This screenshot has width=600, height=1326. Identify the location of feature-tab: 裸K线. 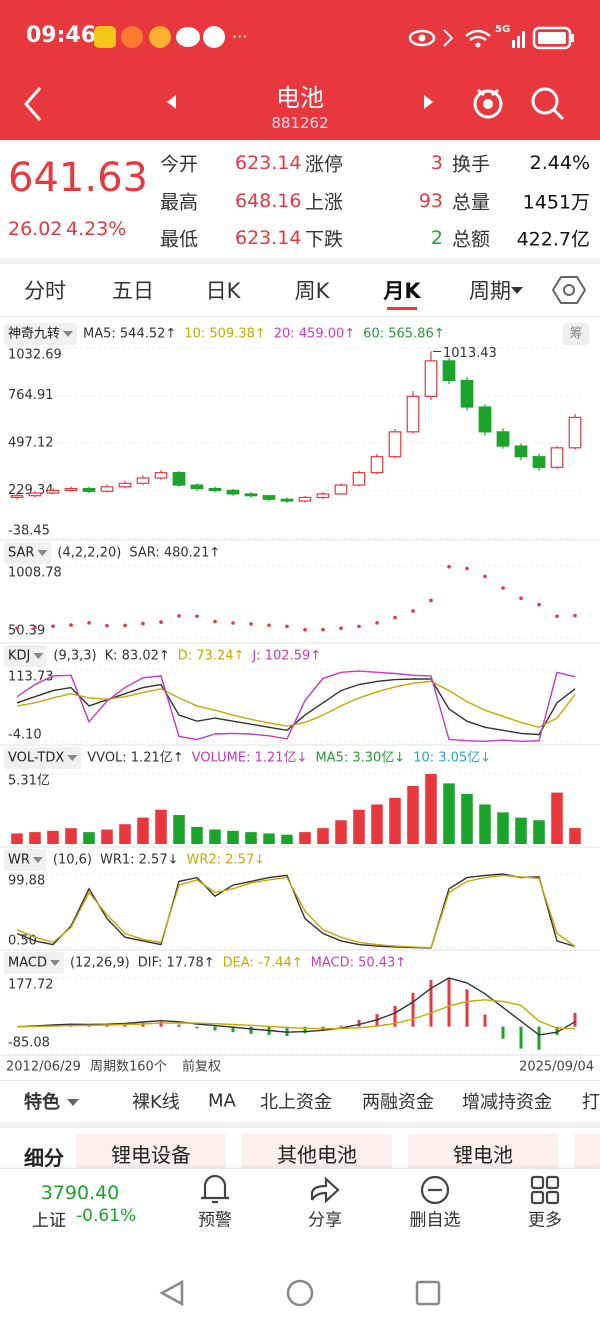
(156, 1102).